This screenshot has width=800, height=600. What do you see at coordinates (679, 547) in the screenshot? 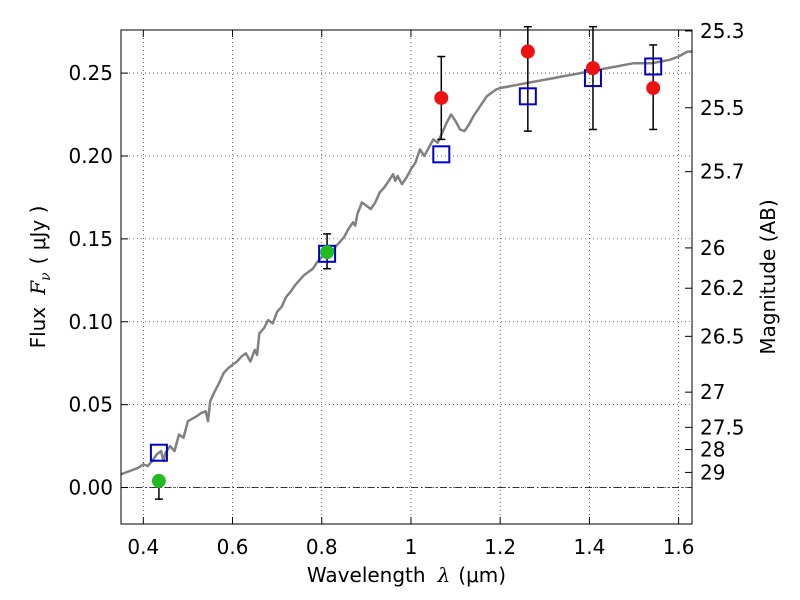
I see `x-tick-label: 1.6` at bounding box center [679, 547].